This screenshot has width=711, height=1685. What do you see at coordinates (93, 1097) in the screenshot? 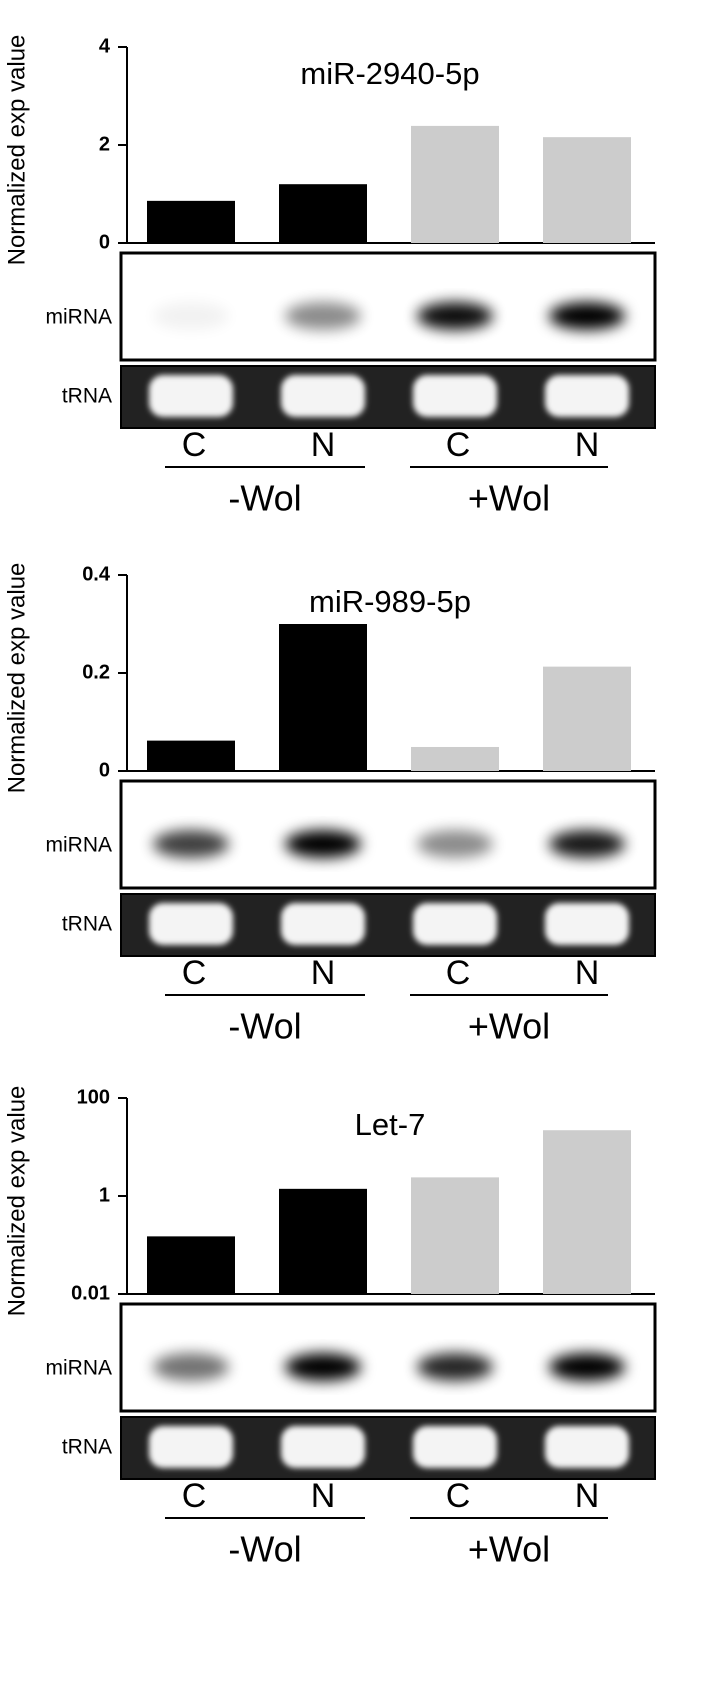
I see `y-tick-label: 100` at bounding box center [93, 1097].